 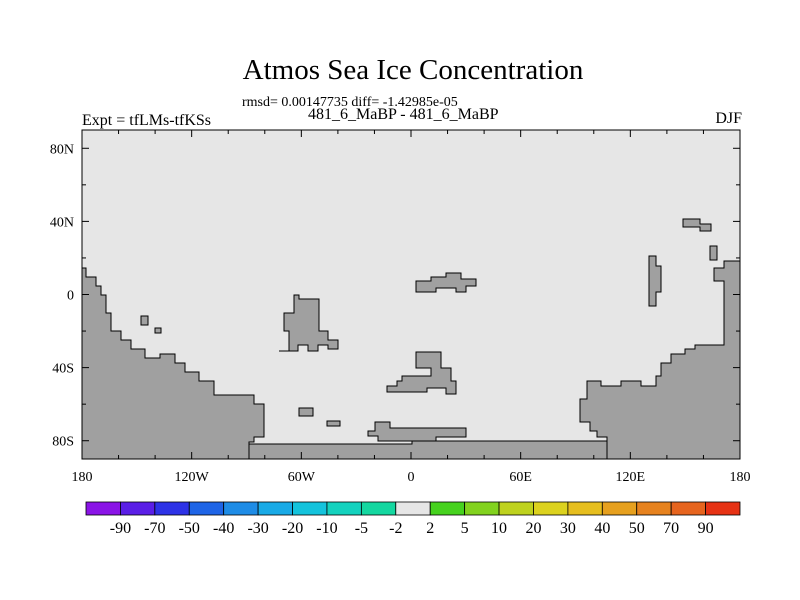 What do you see at coordinates (173, 363) in the screenshot?
I see `land-south-america` at bounding box center [173, 363].